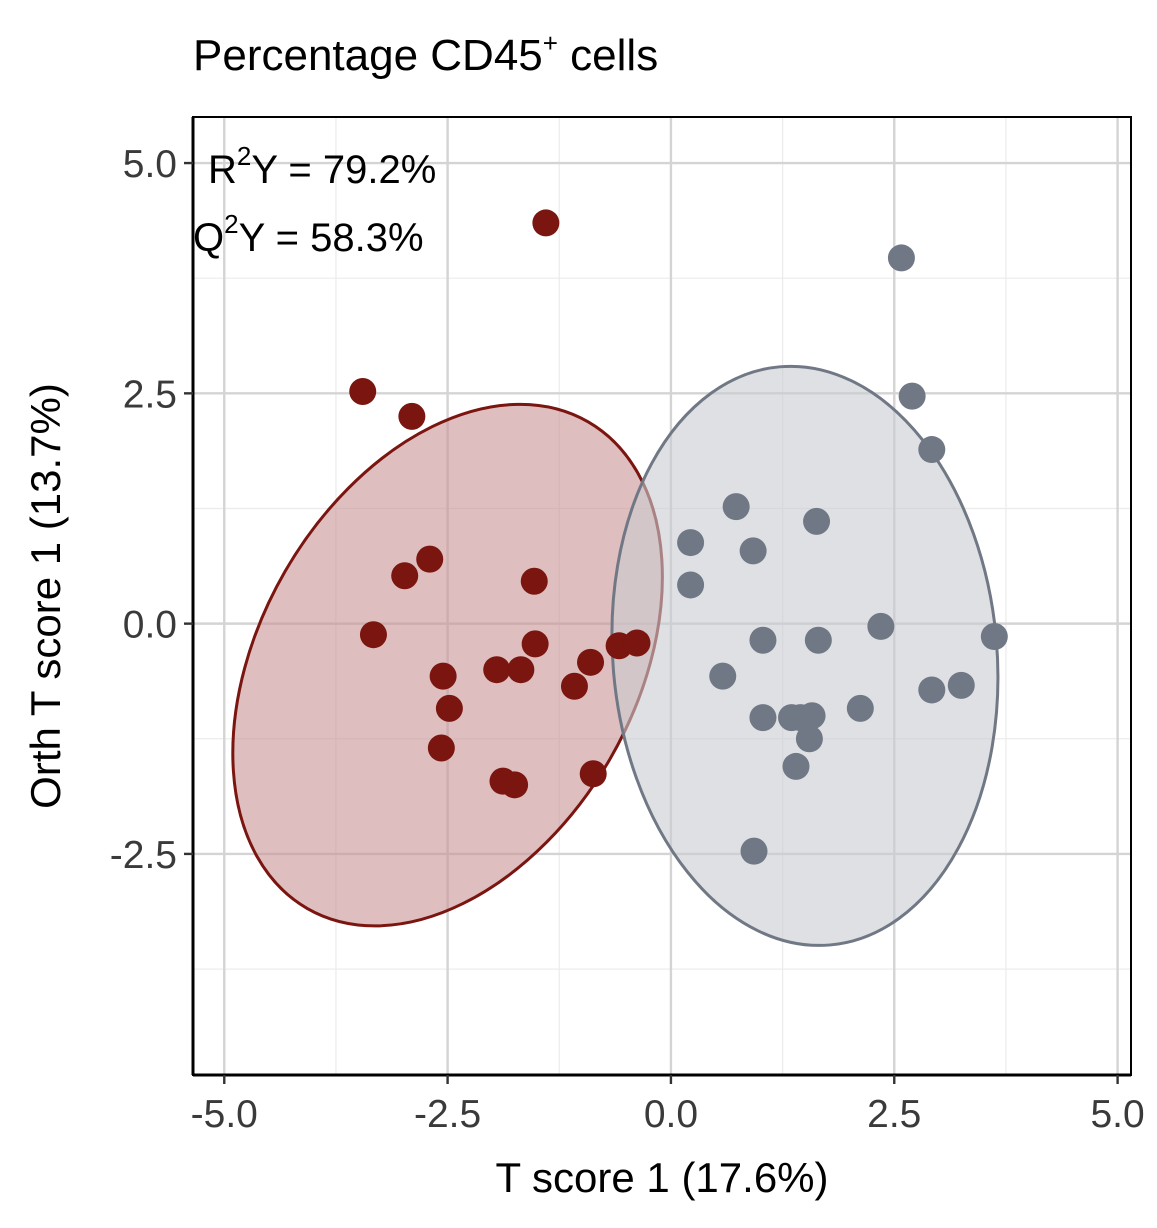 The width and height of the screenshot is (1157, 1228). I want to click on x-tick-label: -2.5, so click(447, 1114).